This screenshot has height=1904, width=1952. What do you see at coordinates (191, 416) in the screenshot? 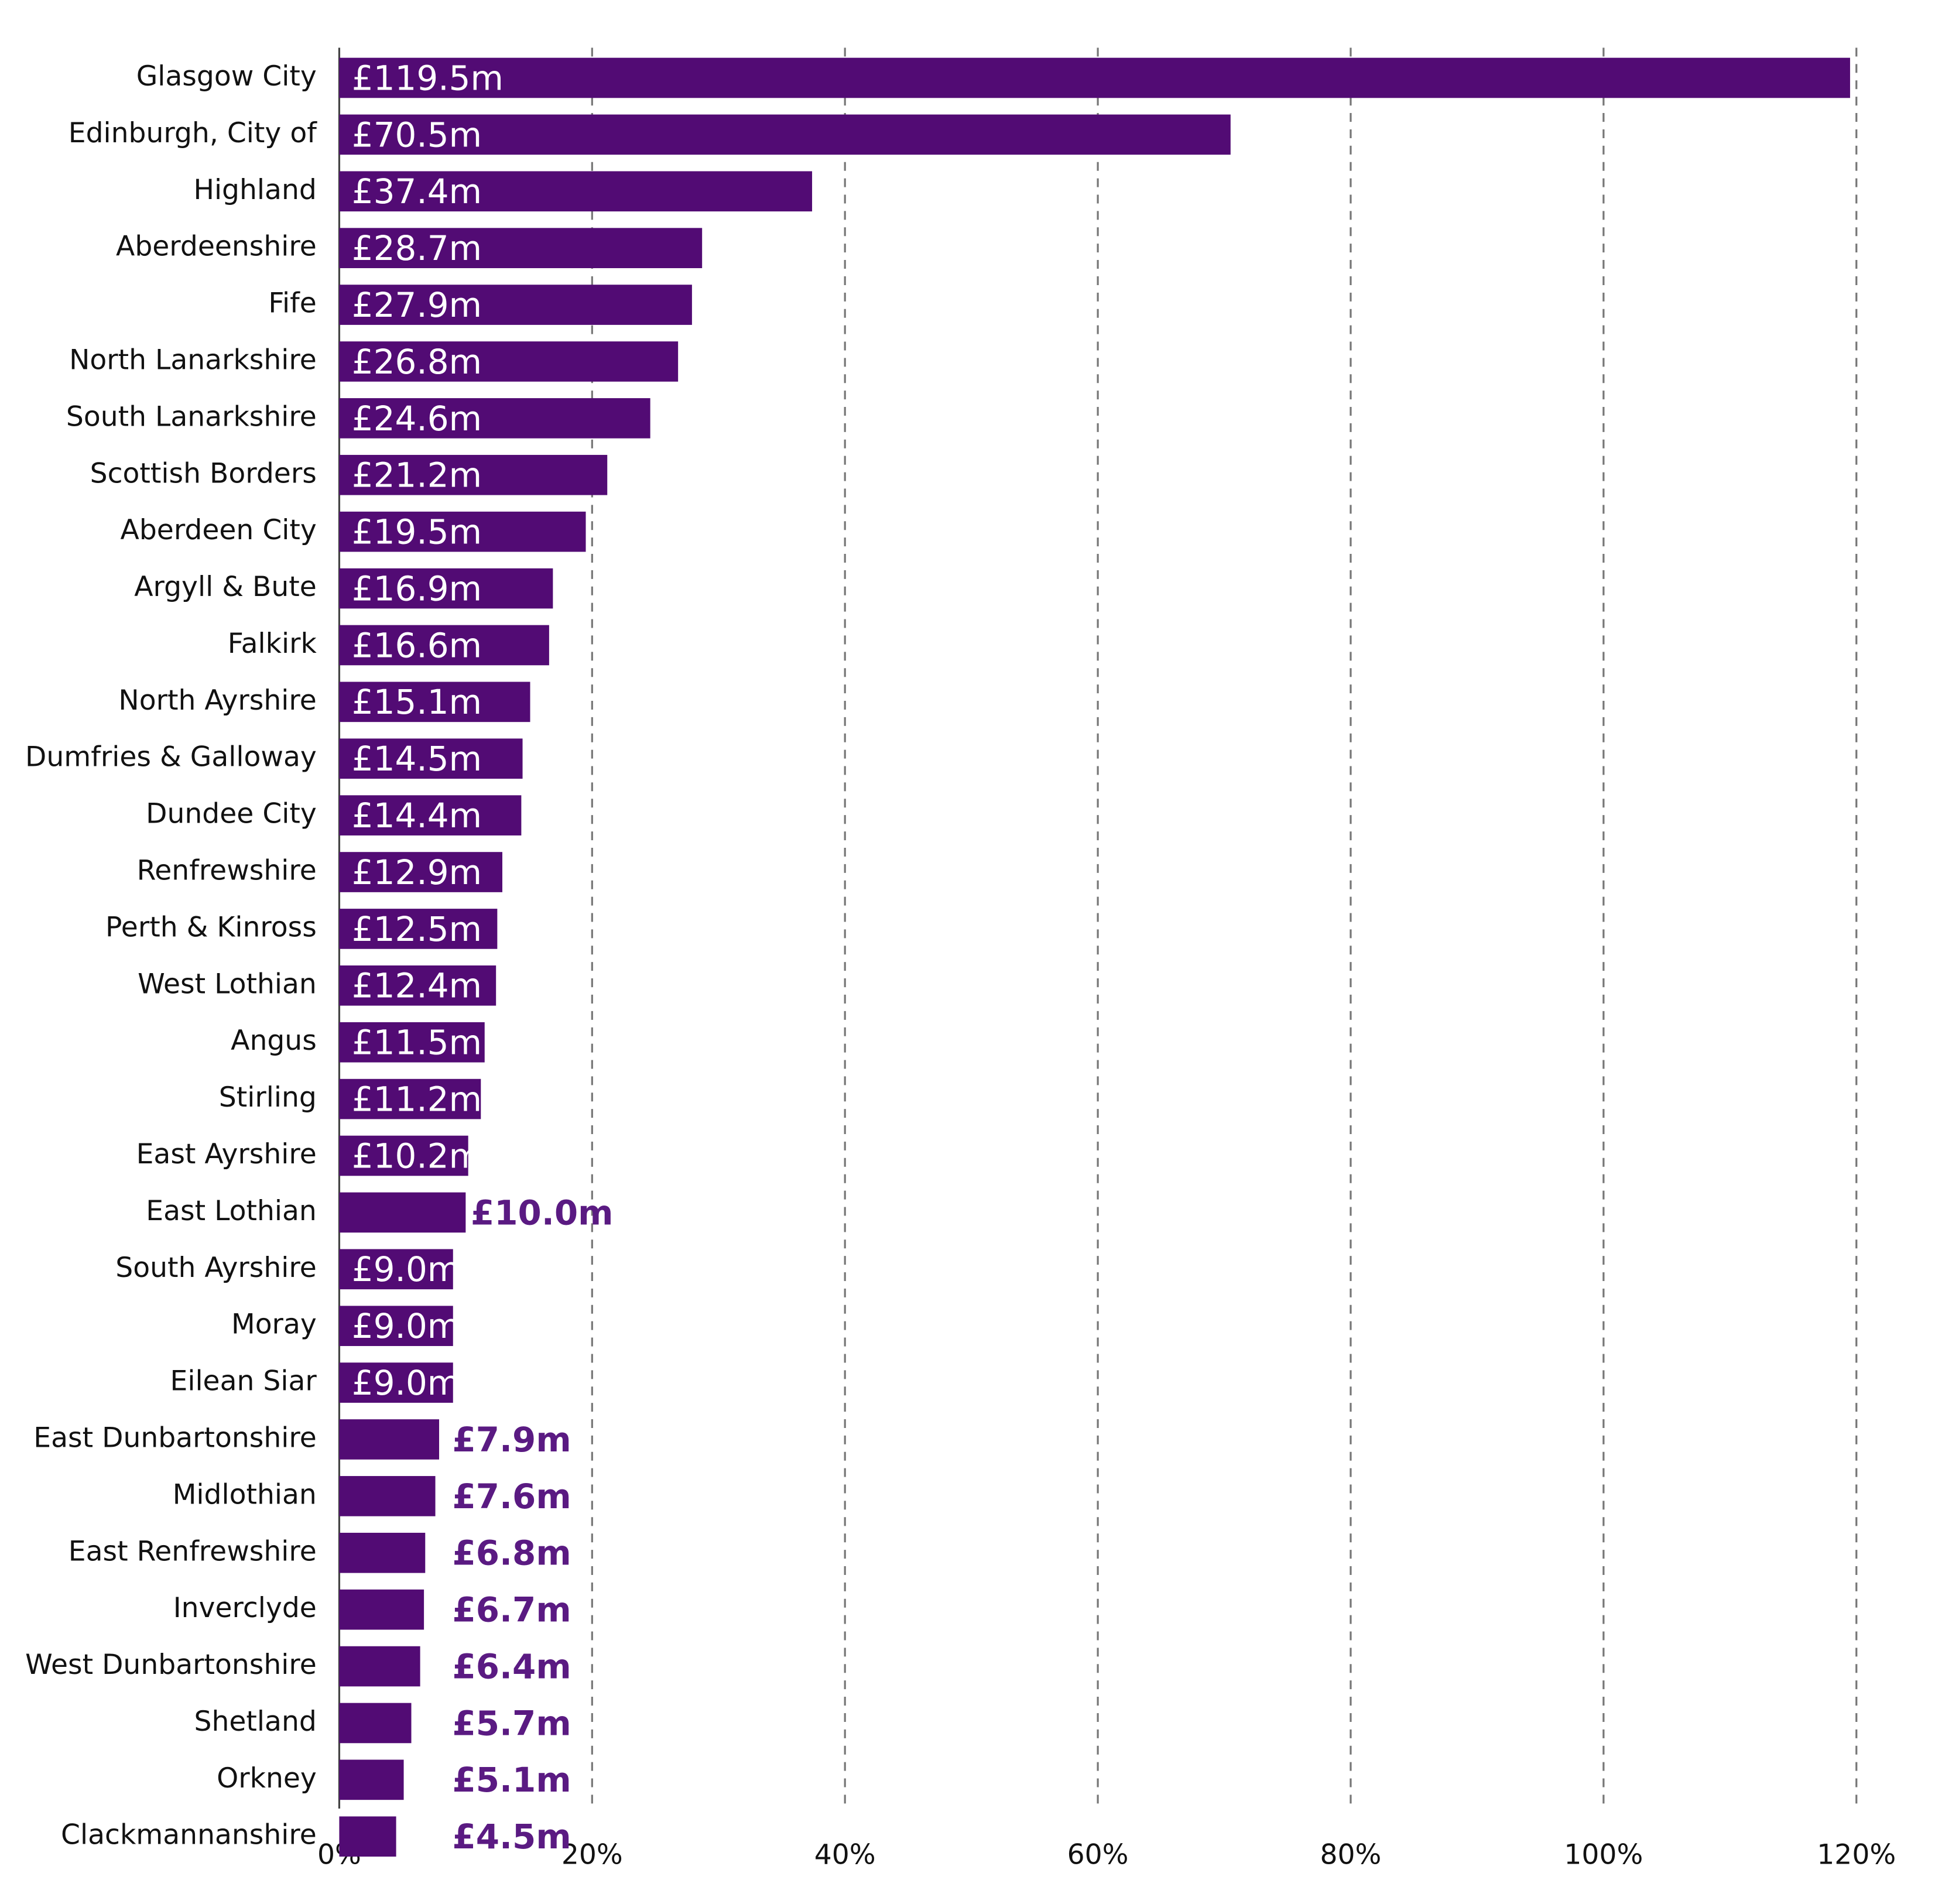
I see `y-tick-label: South Lanarkshire` at bounding box center [191, 416].